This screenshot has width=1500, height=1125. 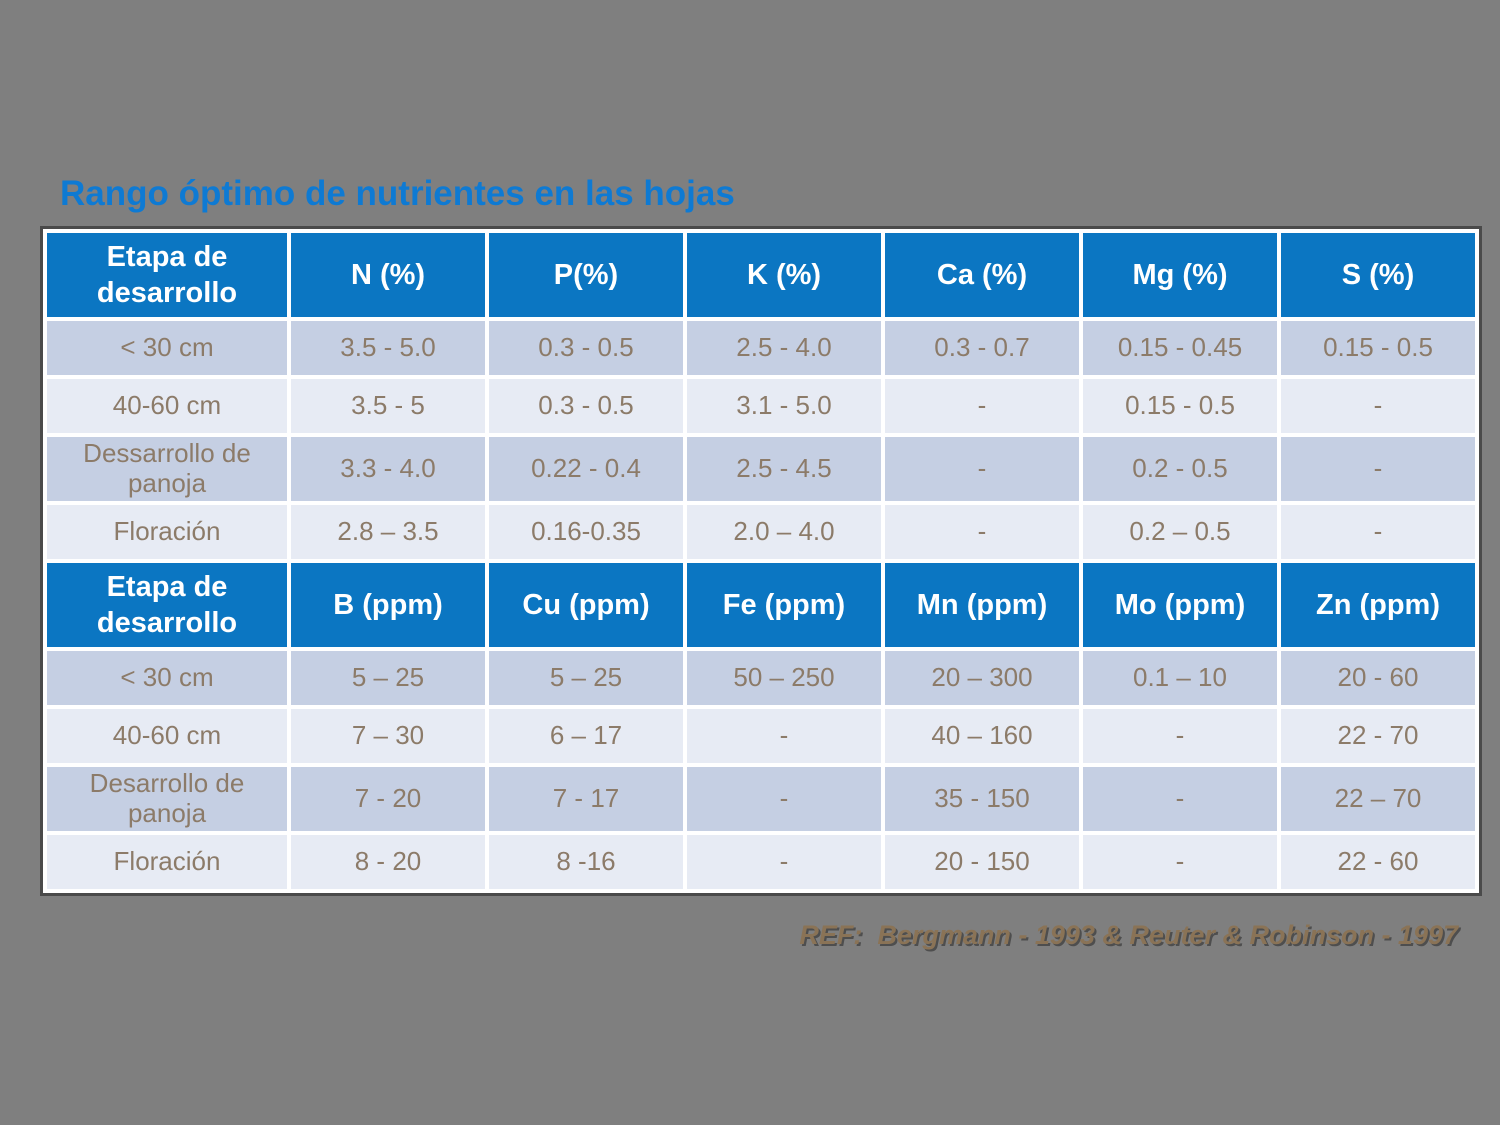 What do you see at coordinates (388, 735) in the screenshot?
I see `value-cell: 7 – 30` at bounding box center [388, 735].